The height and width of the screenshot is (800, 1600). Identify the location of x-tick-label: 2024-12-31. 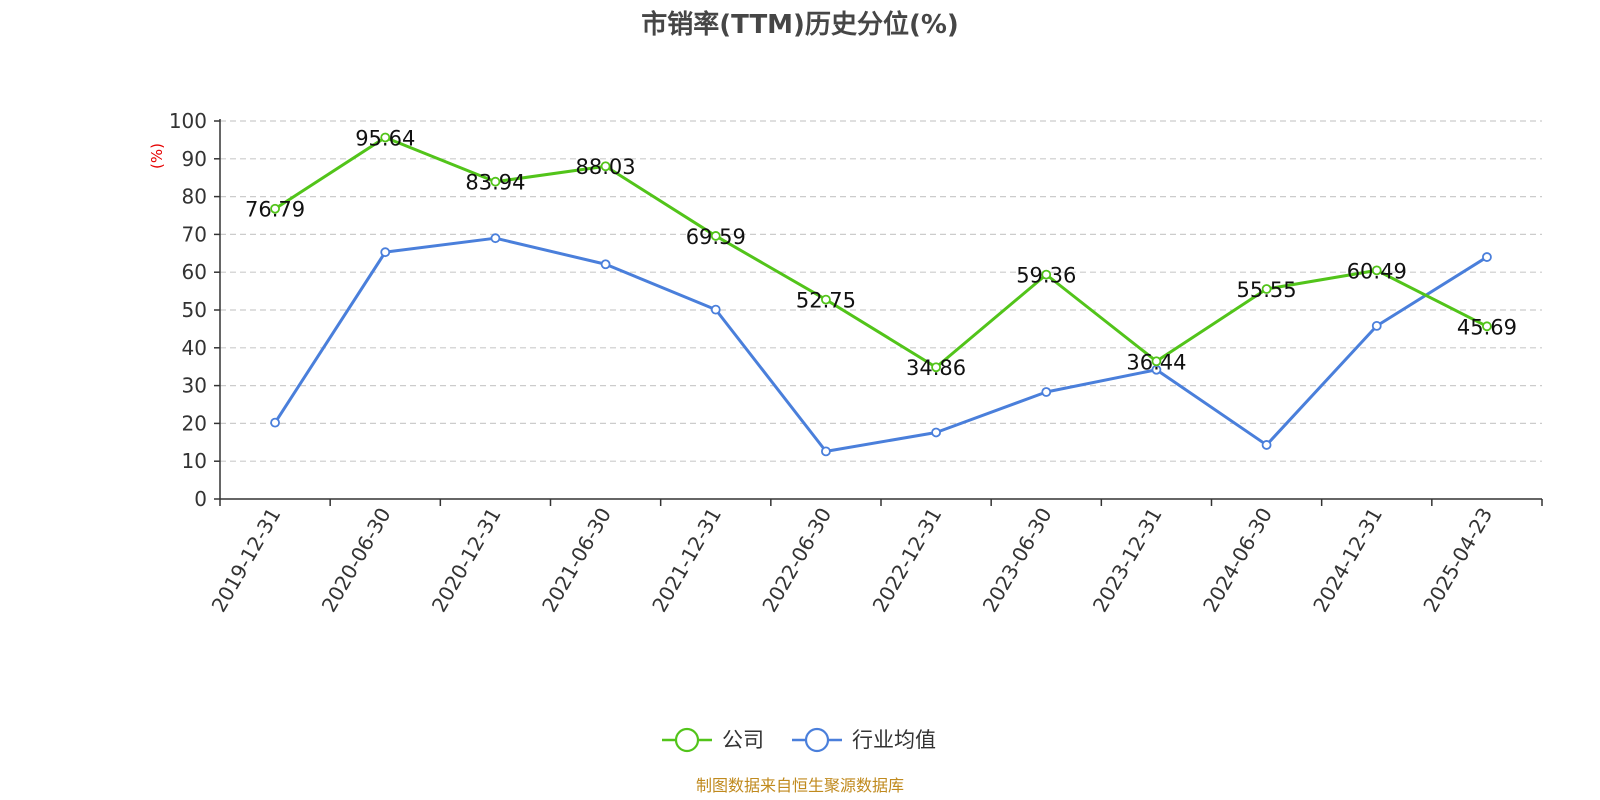
(1347, 560).